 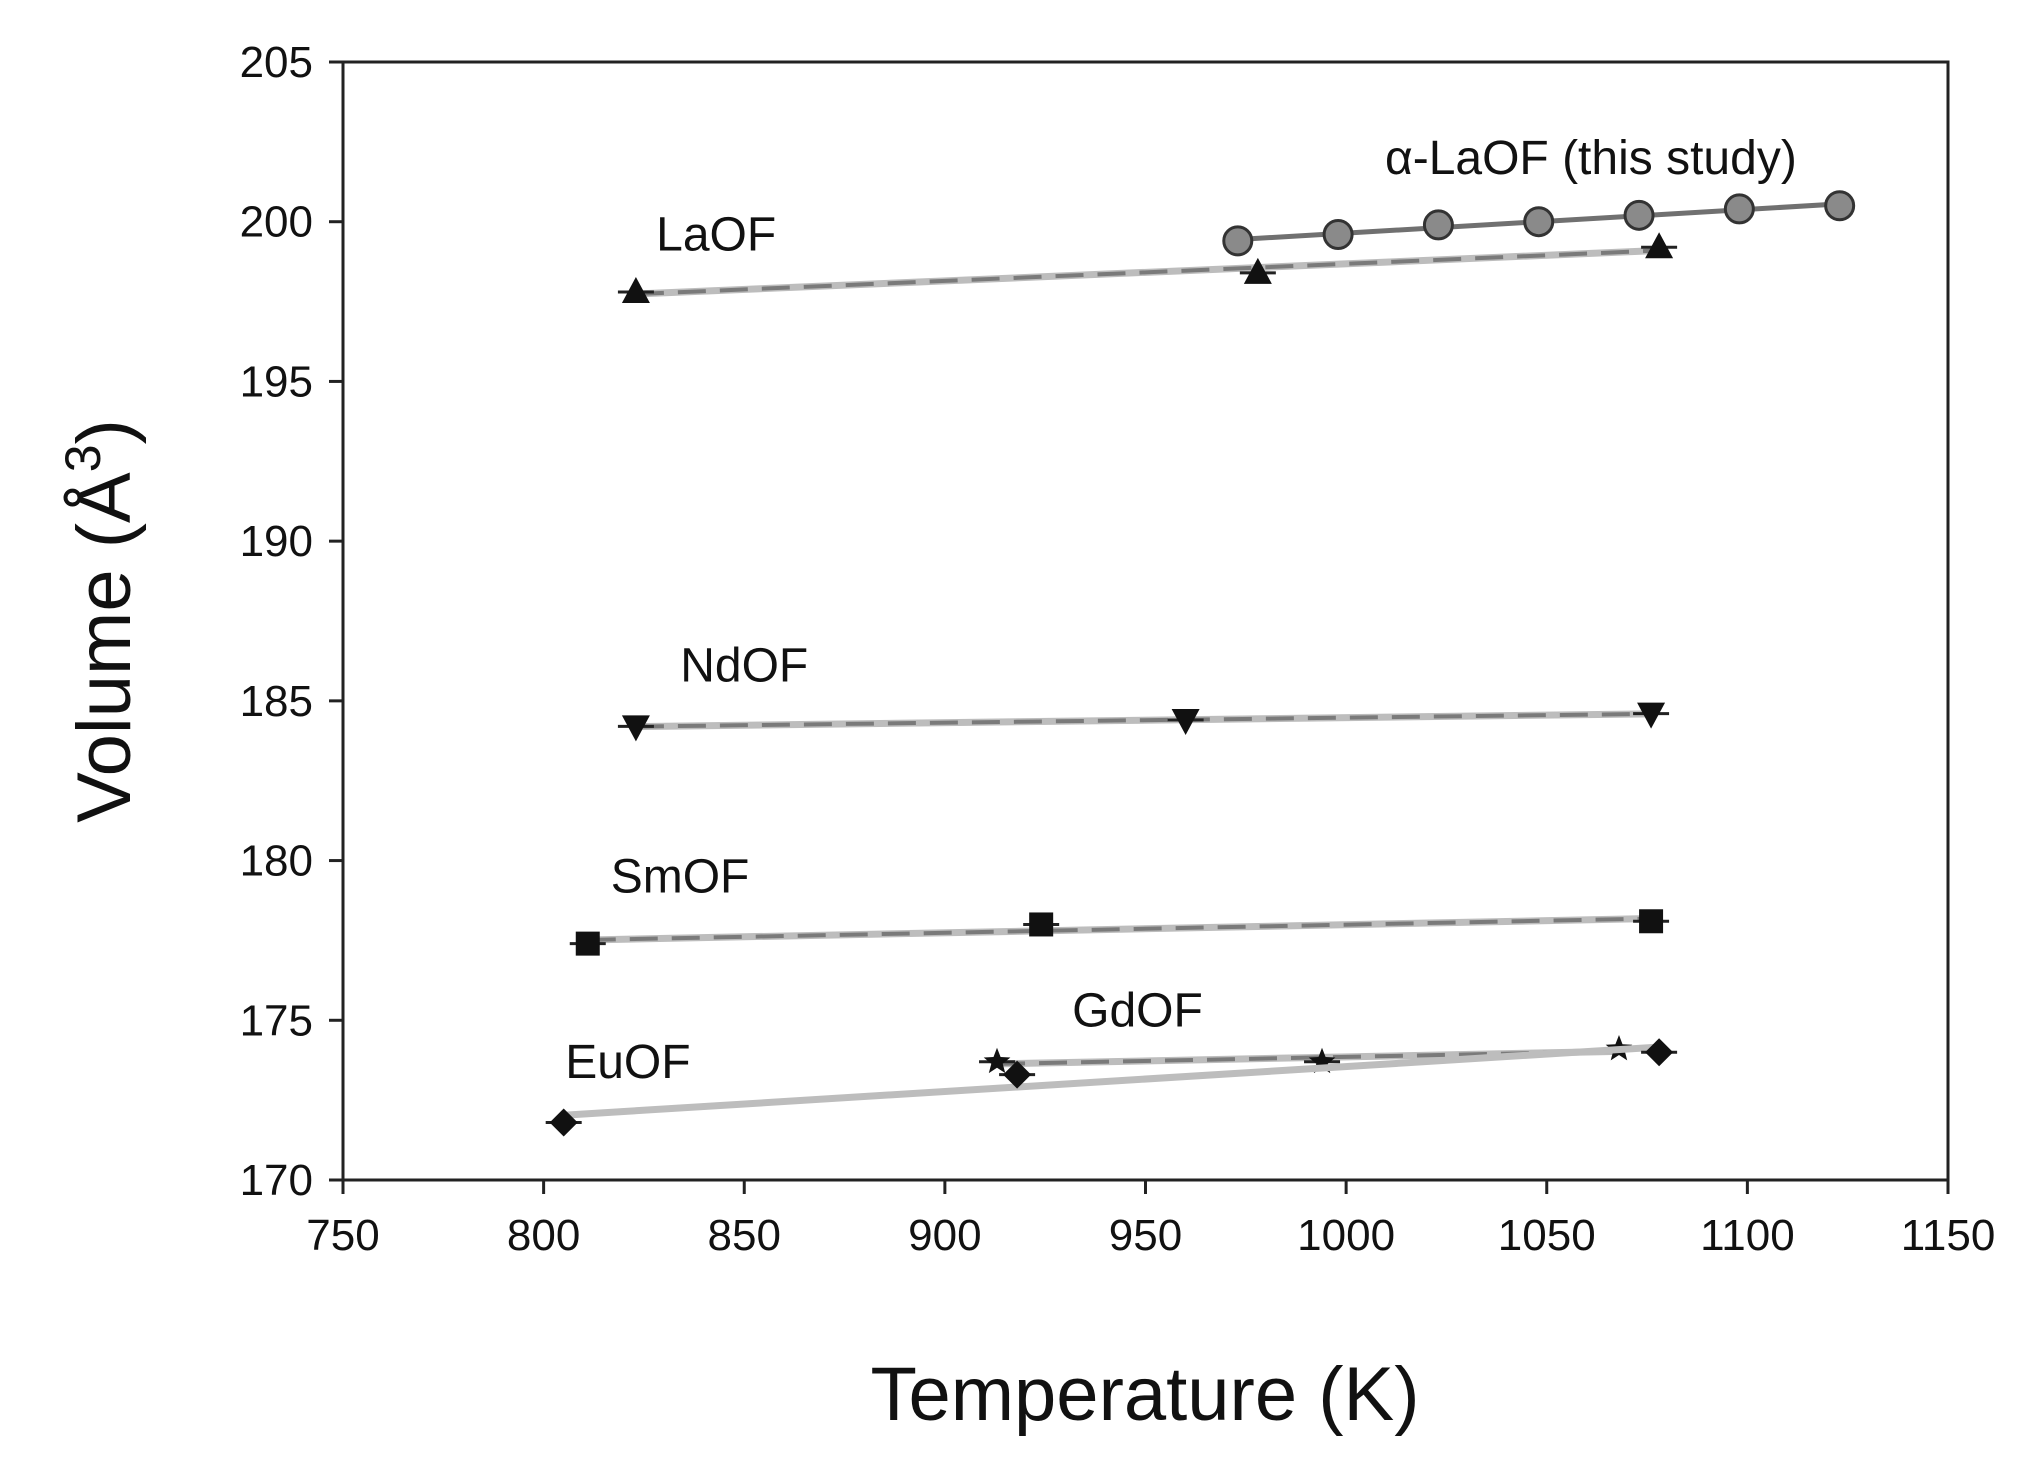 I want to click on series-euof, so click(x=1111, y=1087).